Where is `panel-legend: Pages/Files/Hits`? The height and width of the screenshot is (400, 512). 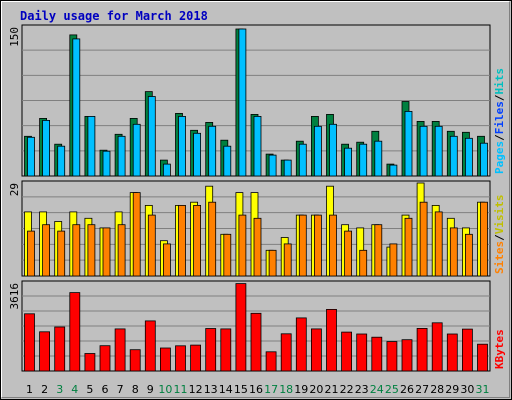 panel-legend: Pages/Files/Hits is located at coordinates (499, 121).